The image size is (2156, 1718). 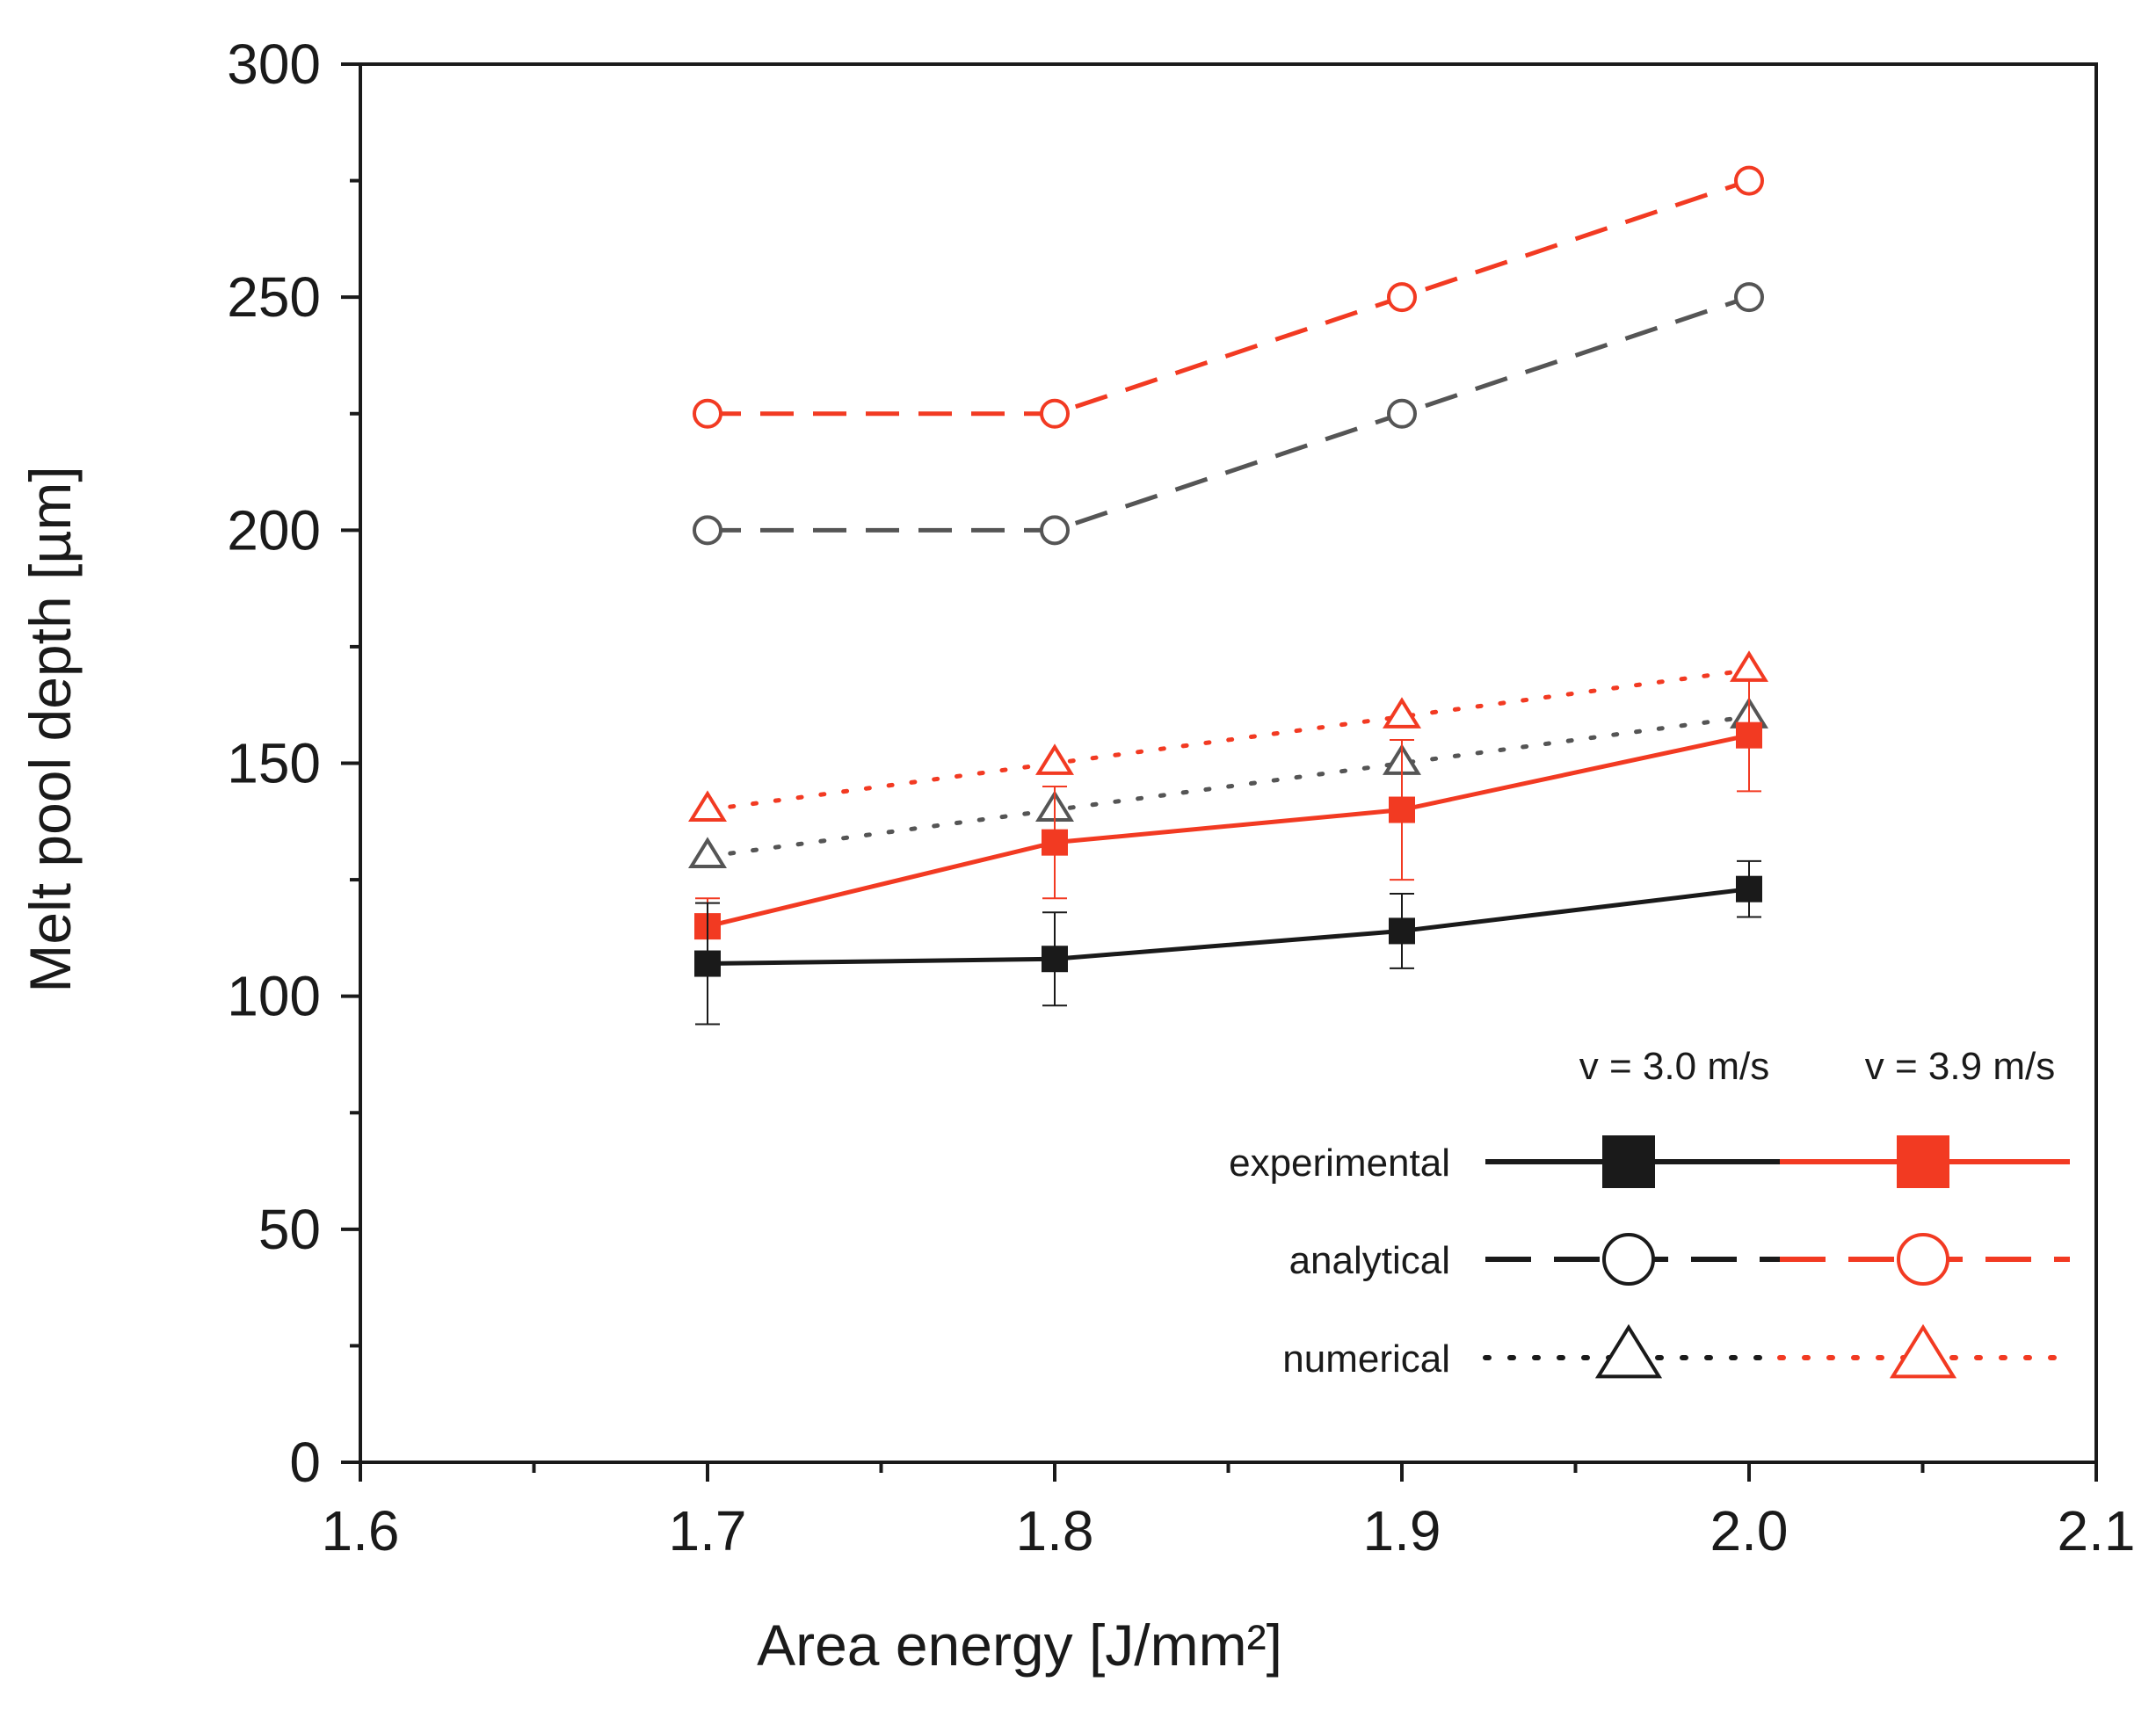 I want to click on y-tick-label: 100, so click(x=274, y=996).